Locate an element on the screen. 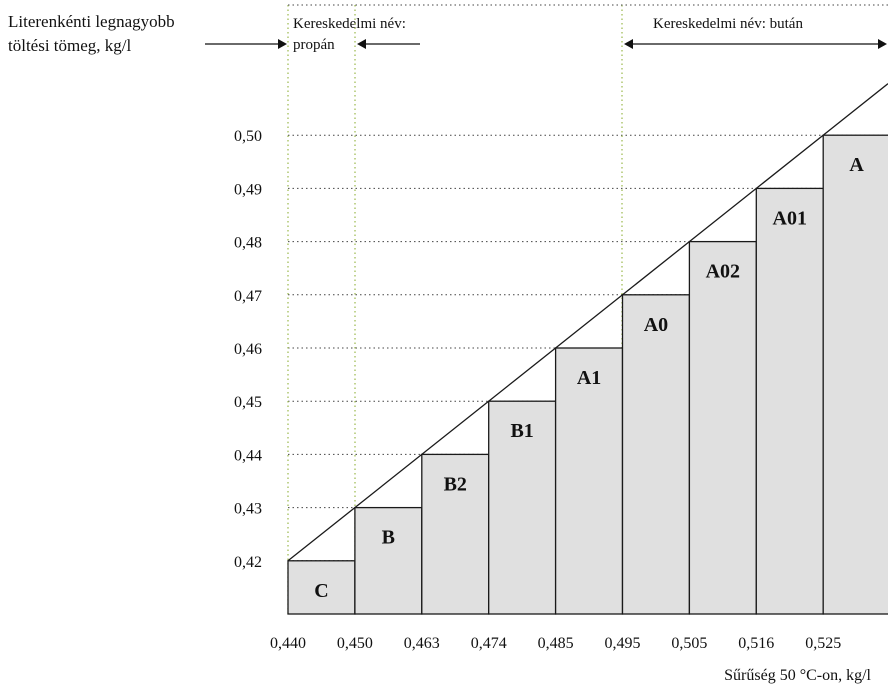 The image size is (888, 694). bar-label: B1 is located at coordinates (521, 431).